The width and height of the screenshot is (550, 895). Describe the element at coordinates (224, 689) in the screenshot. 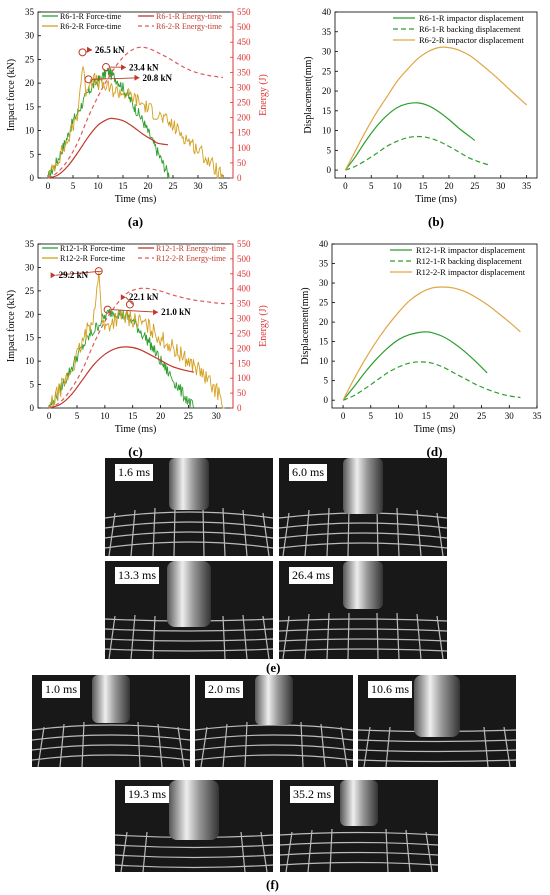

I see `photo-f-time-2: 2.0 ms` at that location.